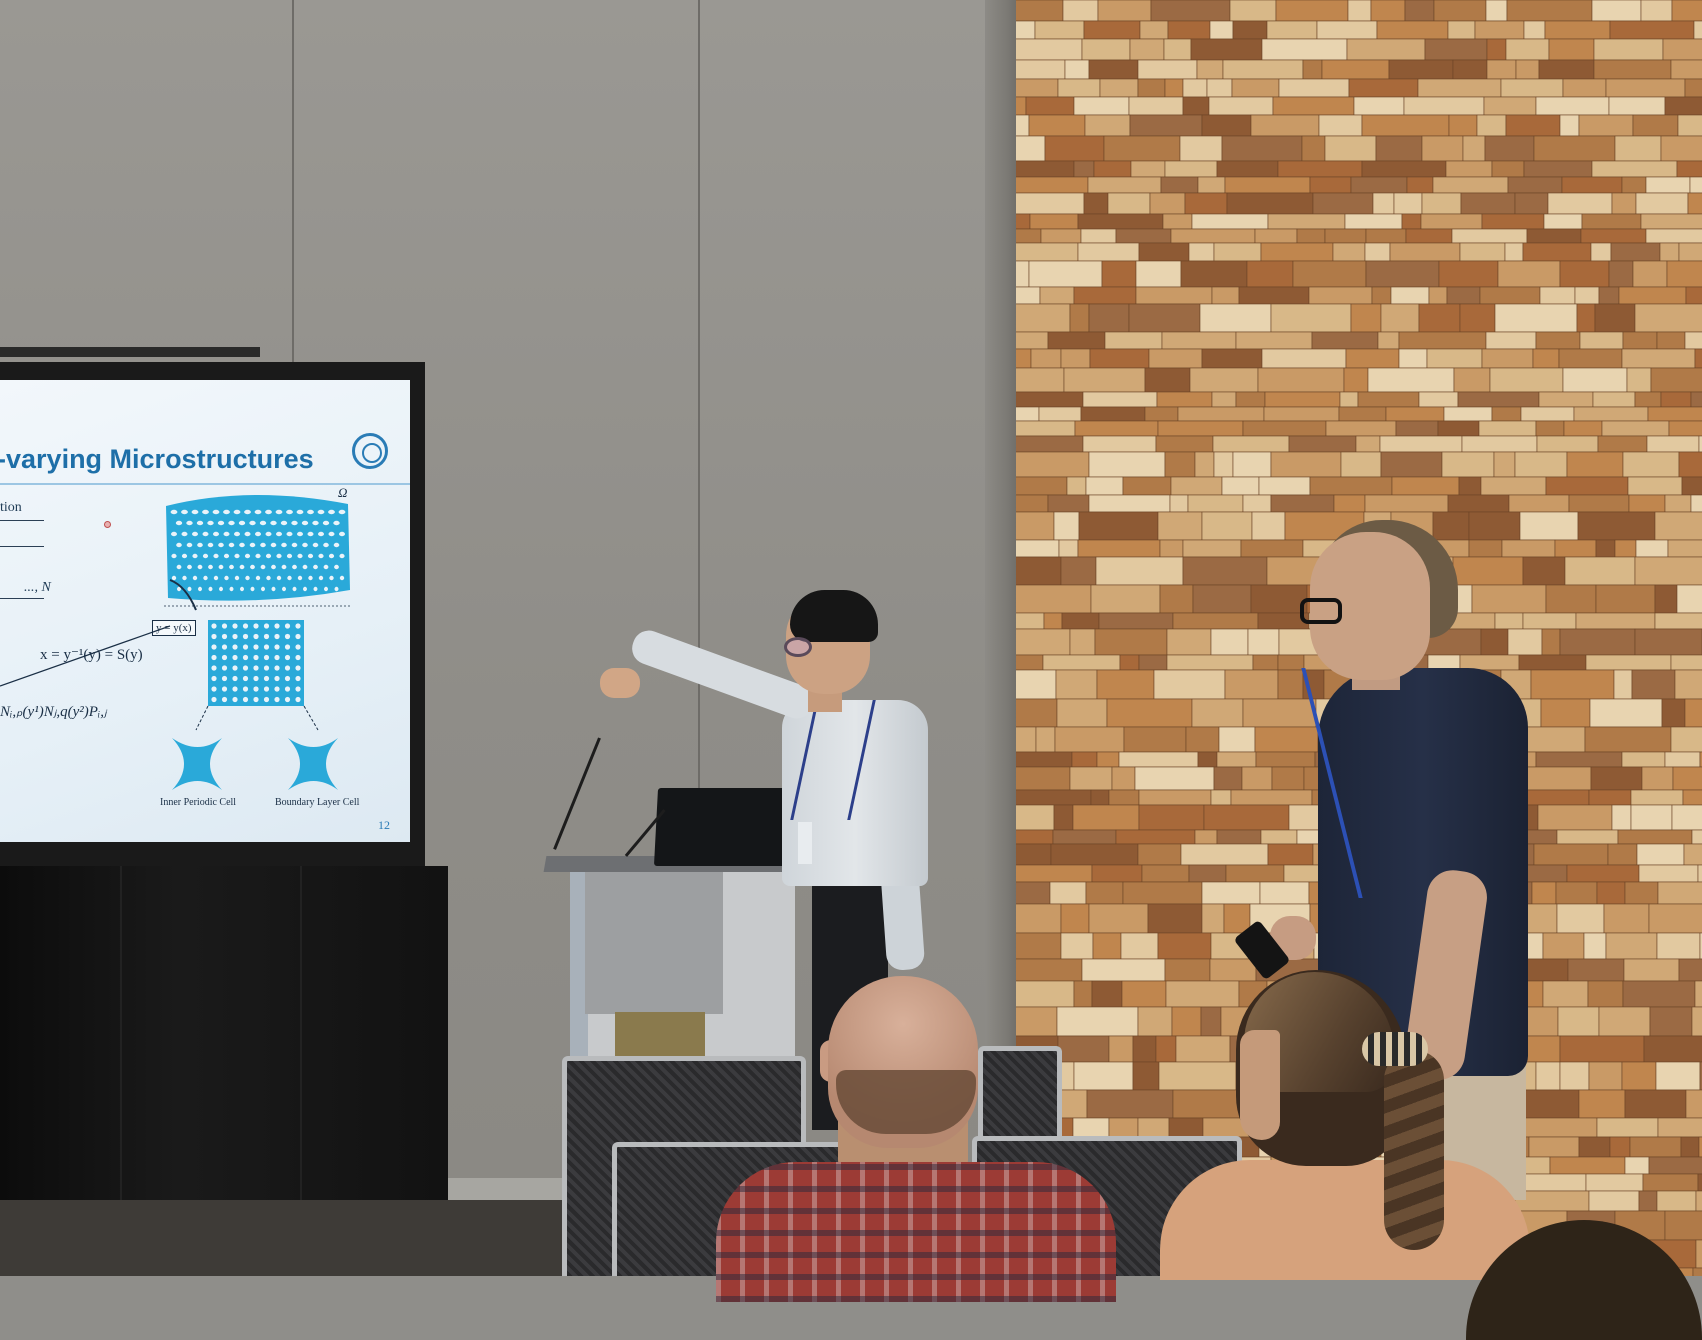 The image size is (1702, 1340). What do you see at coordinates (620, 683) in the screenshot?
I see `presenter-hand` at bounding box center [620, 683].